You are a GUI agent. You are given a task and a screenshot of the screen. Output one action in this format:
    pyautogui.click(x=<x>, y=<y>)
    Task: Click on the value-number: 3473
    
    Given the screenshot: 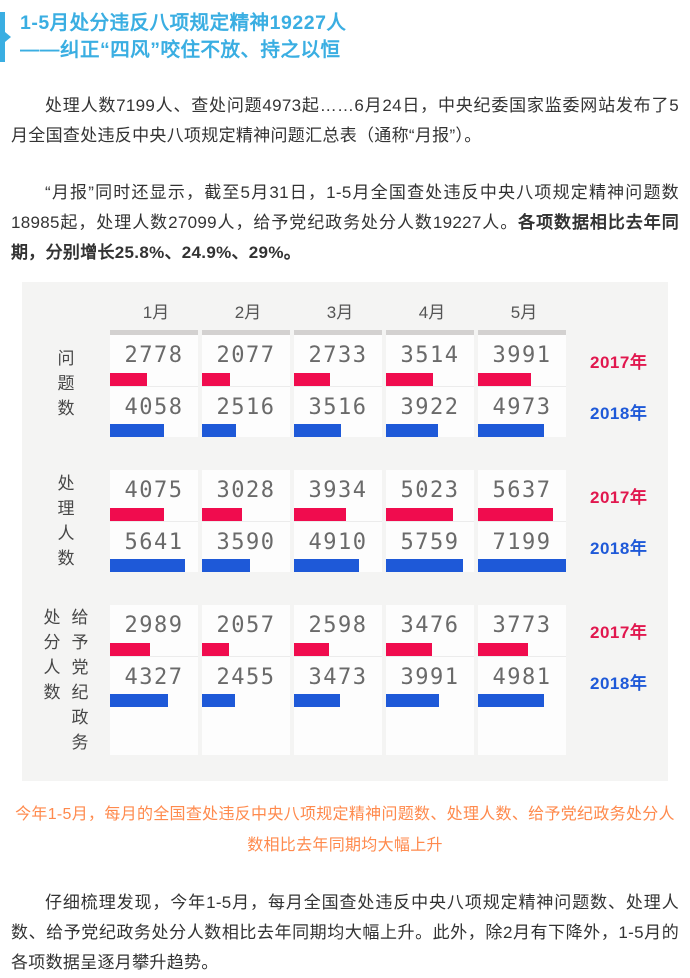 What is the action you would take?
    pyautogui.click(x=338, y=677)
    